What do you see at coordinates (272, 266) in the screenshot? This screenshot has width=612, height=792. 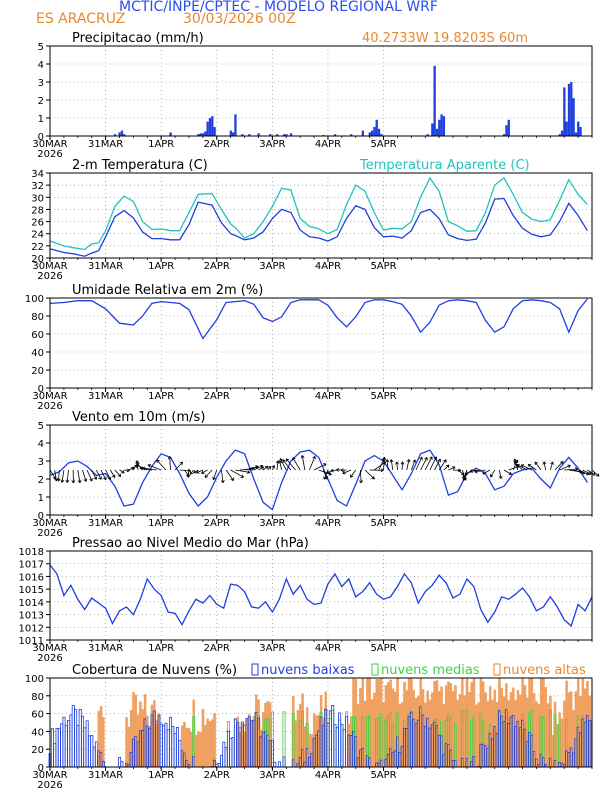 I see `x-tick-label: 3APR` at bounding box center [272, 266].